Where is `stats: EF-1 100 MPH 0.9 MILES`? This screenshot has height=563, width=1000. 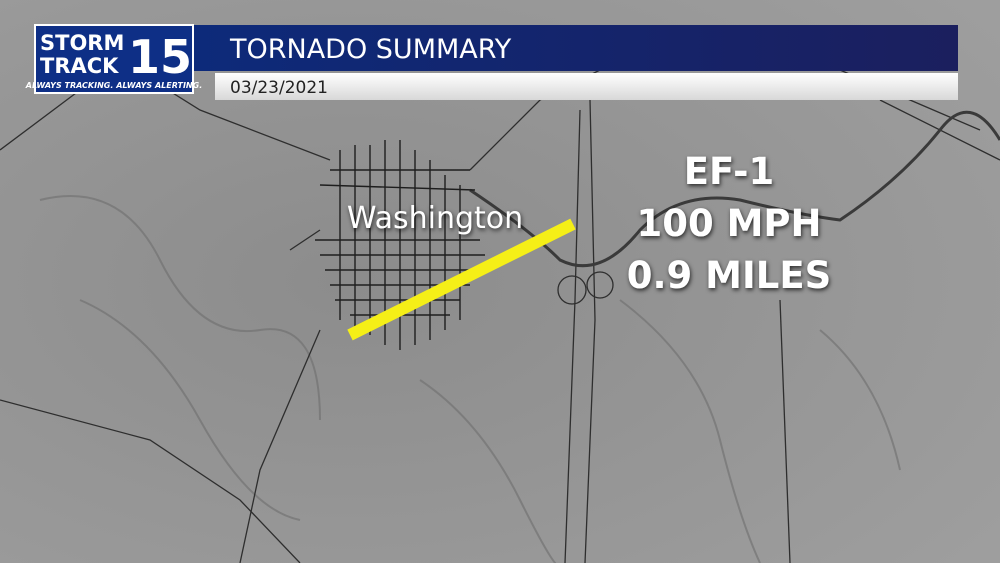
stats: EF-1 100 MPH 0.9 MILES is located at coordinates (729, 223).